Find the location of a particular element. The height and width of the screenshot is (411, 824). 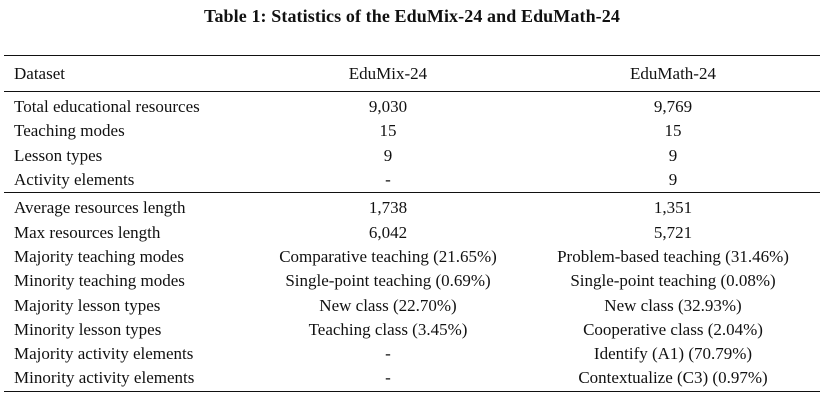

row-label: Teaching modes is located at coordinates (69, 131).